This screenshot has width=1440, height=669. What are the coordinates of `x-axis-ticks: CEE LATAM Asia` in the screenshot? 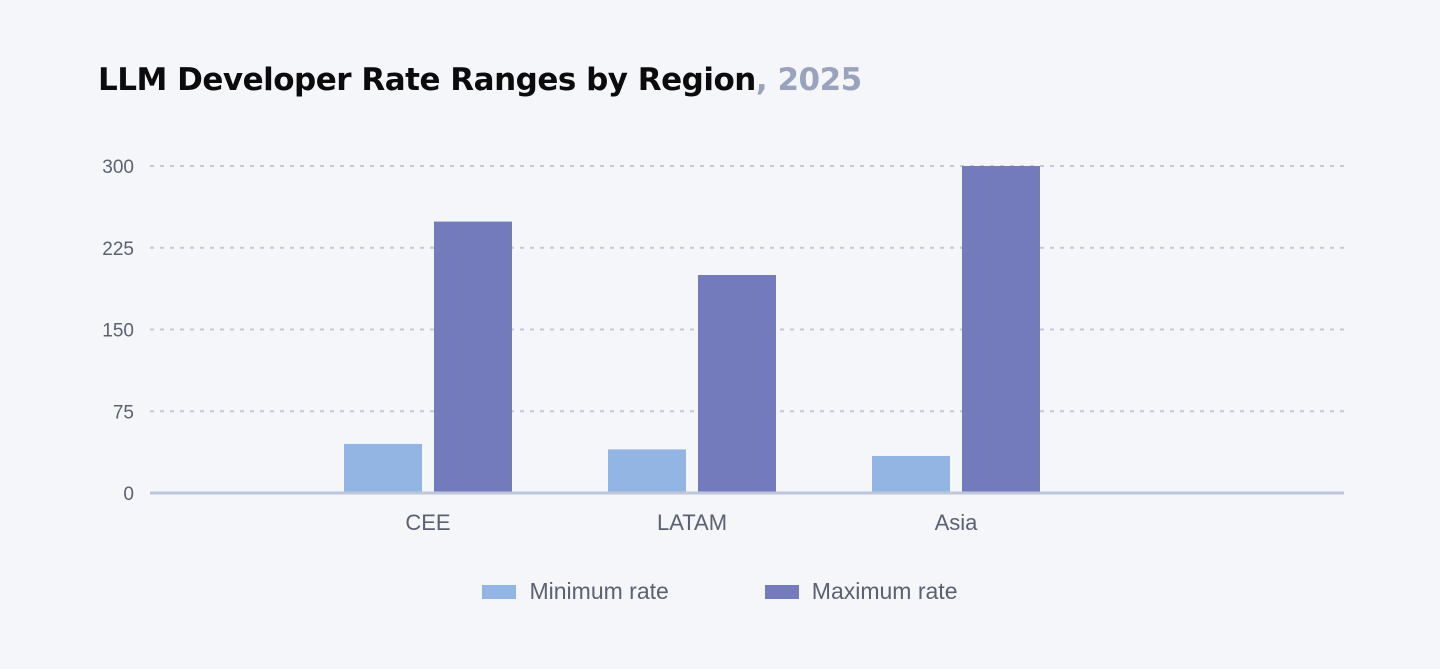 It's located at (691, 522).